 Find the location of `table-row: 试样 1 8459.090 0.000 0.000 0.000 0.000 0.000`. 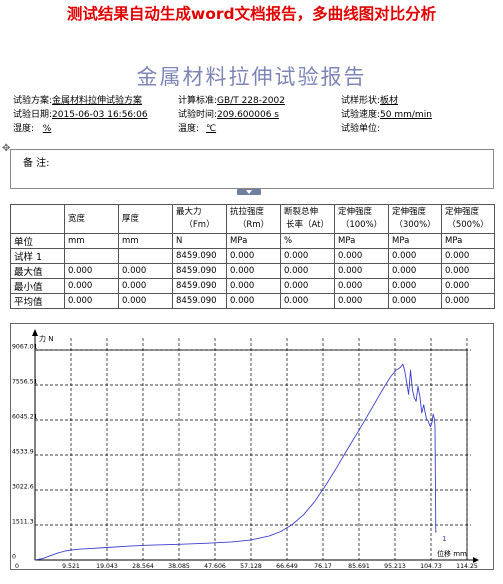

table-row: 试样 1 8459.090 0.000 0.000 0.000 0.000 0.000 is located at coordinates (252, 256).